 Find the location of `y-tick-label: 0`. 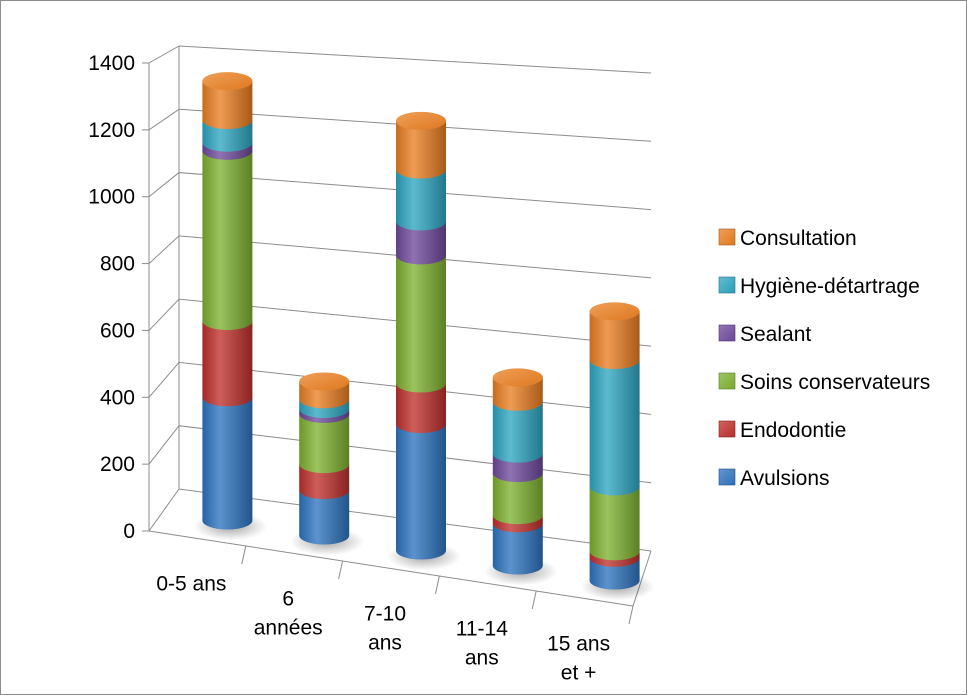

y-tick-label: 0 is located at coordinates (129, 531).